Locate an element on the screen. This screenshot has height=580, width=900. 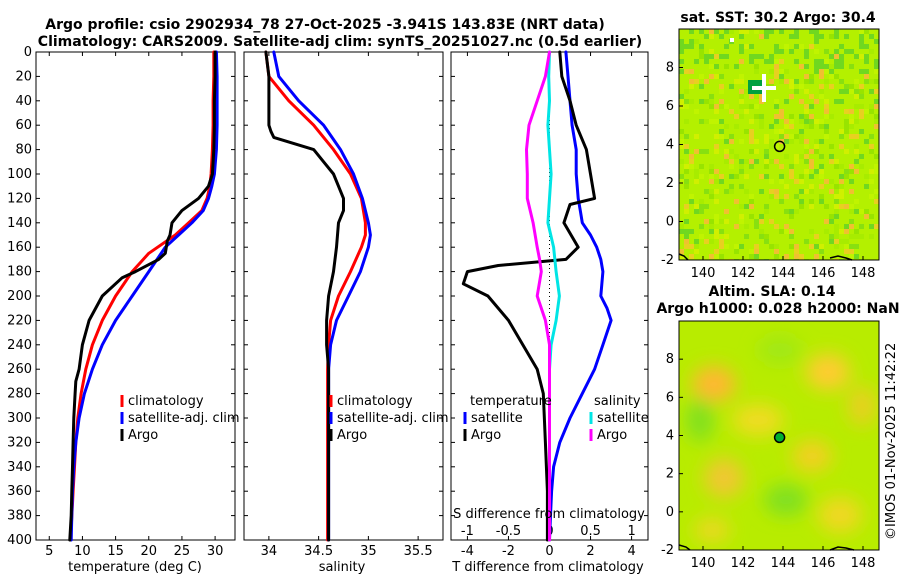
sla-blob is located at coordinates (700, 420).